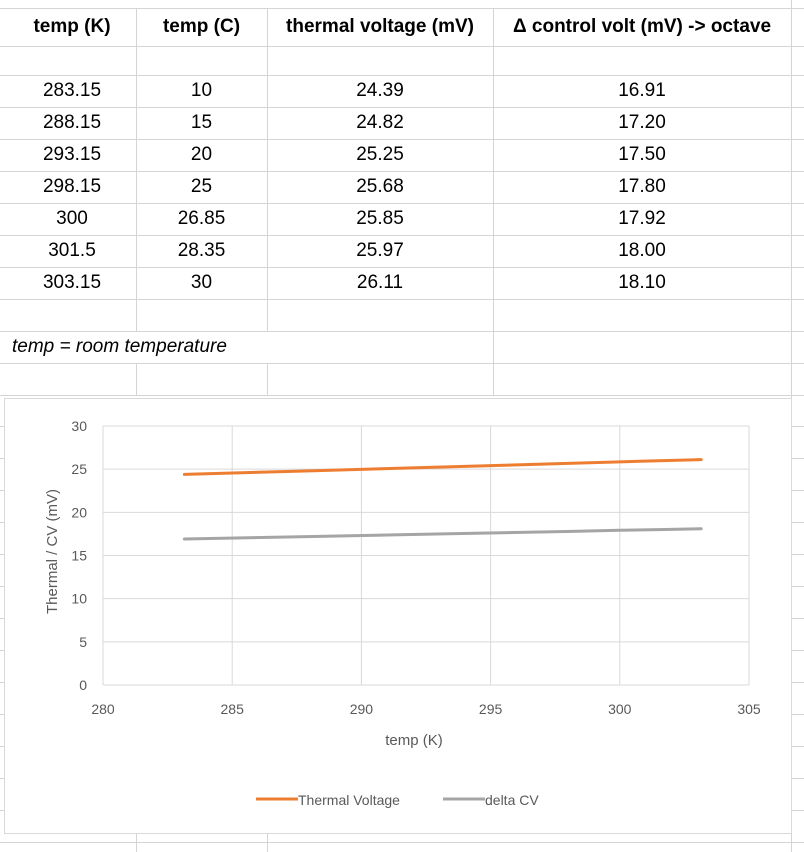  What do you see at coordinates (642, 250) in the screenshot?
I see `table-cell: 18.00` at bounding box center [642, 250].